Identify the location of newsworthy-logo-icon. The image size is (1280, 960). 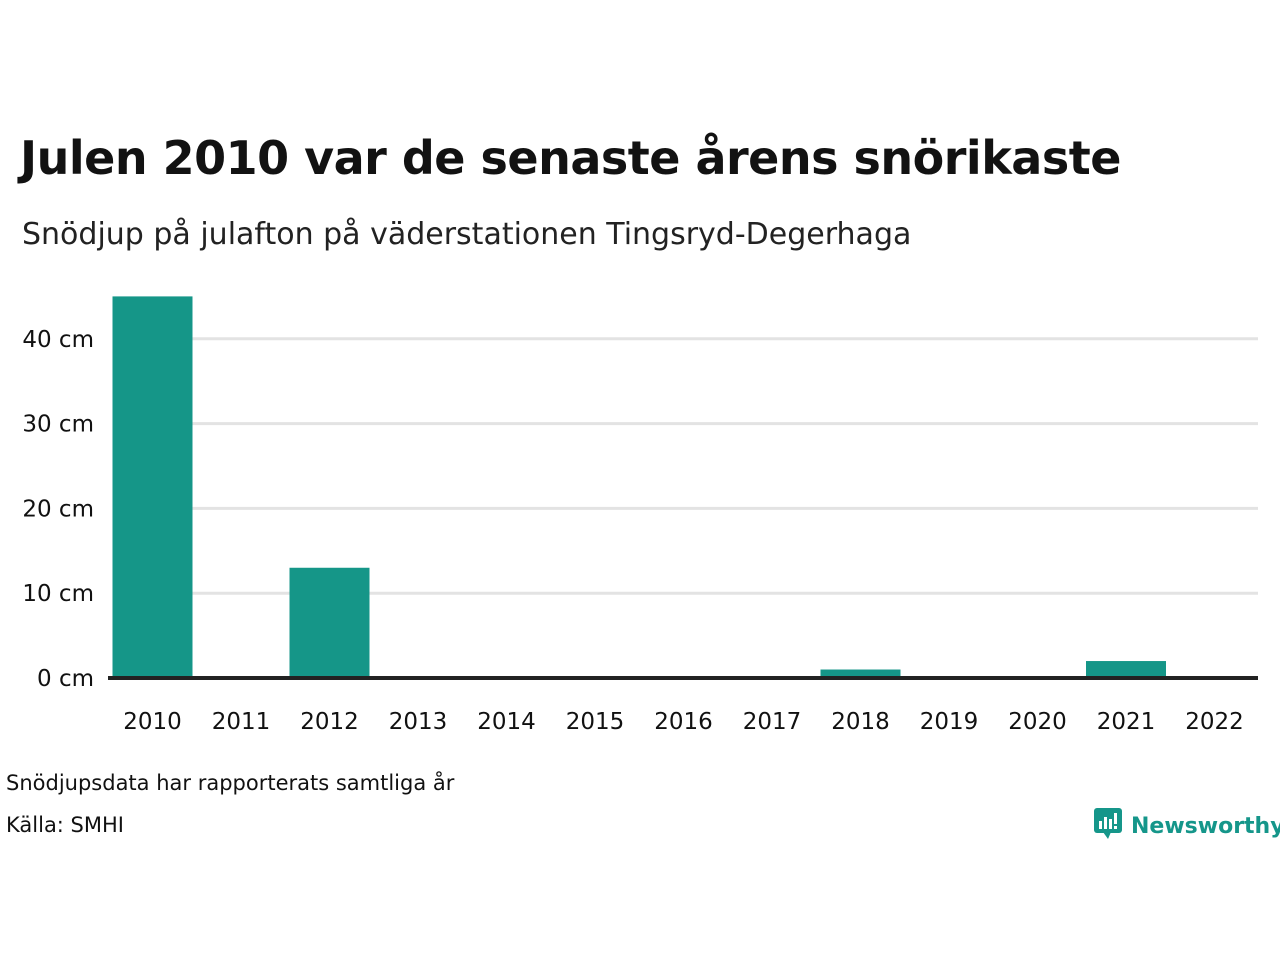
(1108, 826).